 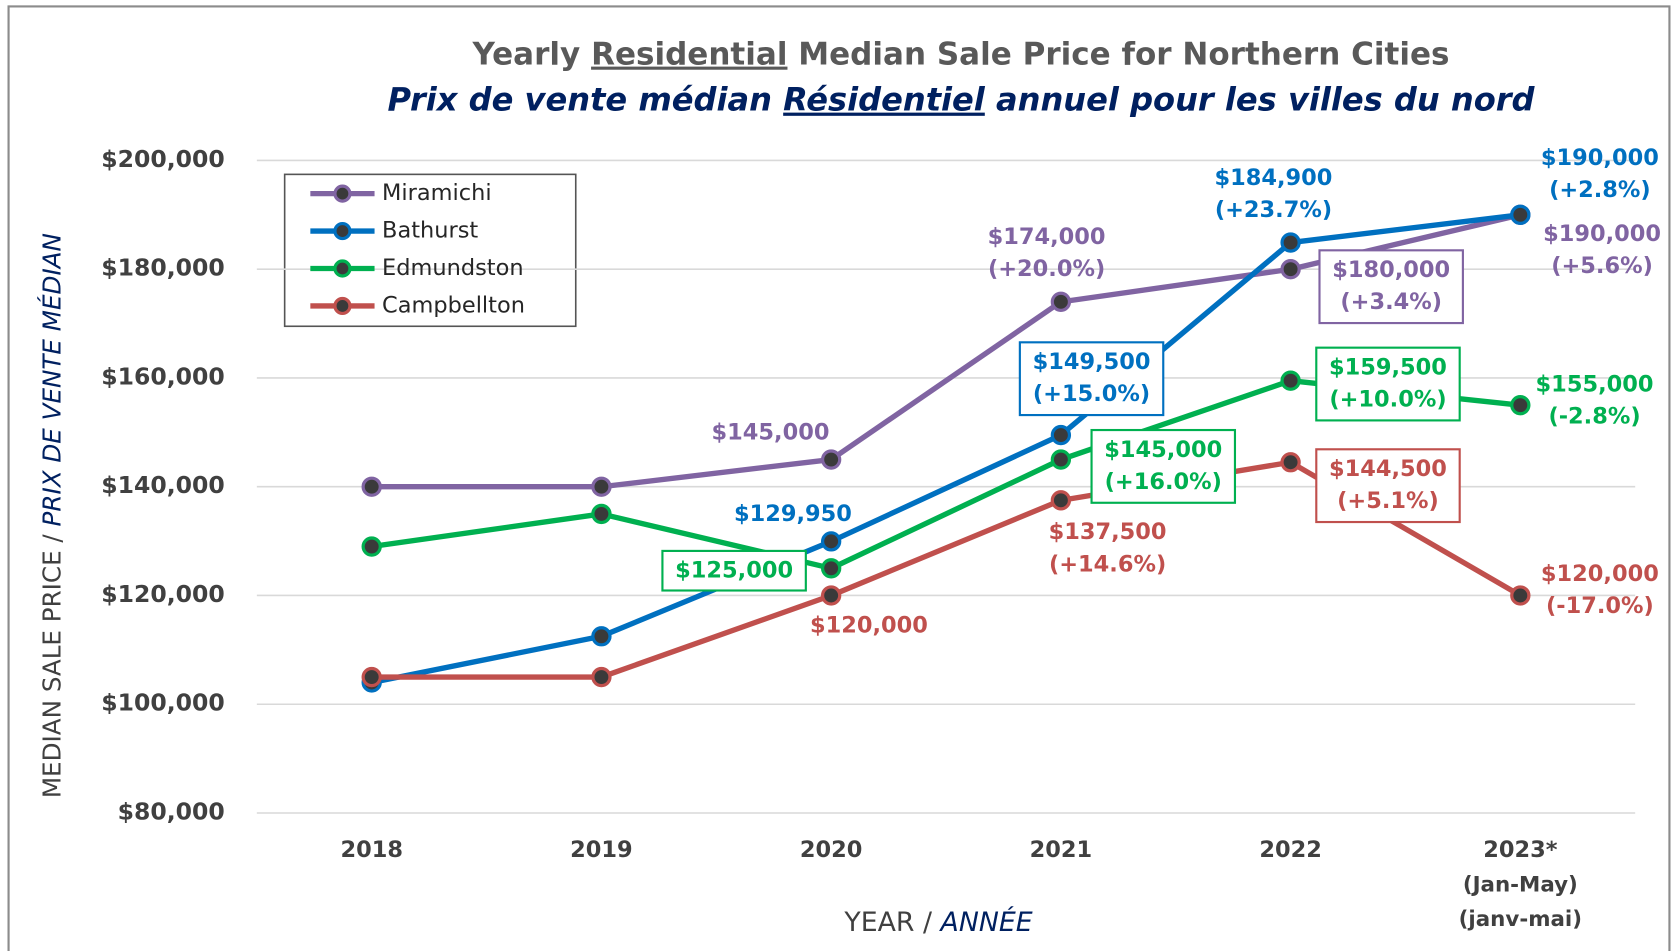 What do you see at coordinates (1594, 417) in the screenshot?
I see `change-label: (-2.8%)` at bounding box center [1594, 417].